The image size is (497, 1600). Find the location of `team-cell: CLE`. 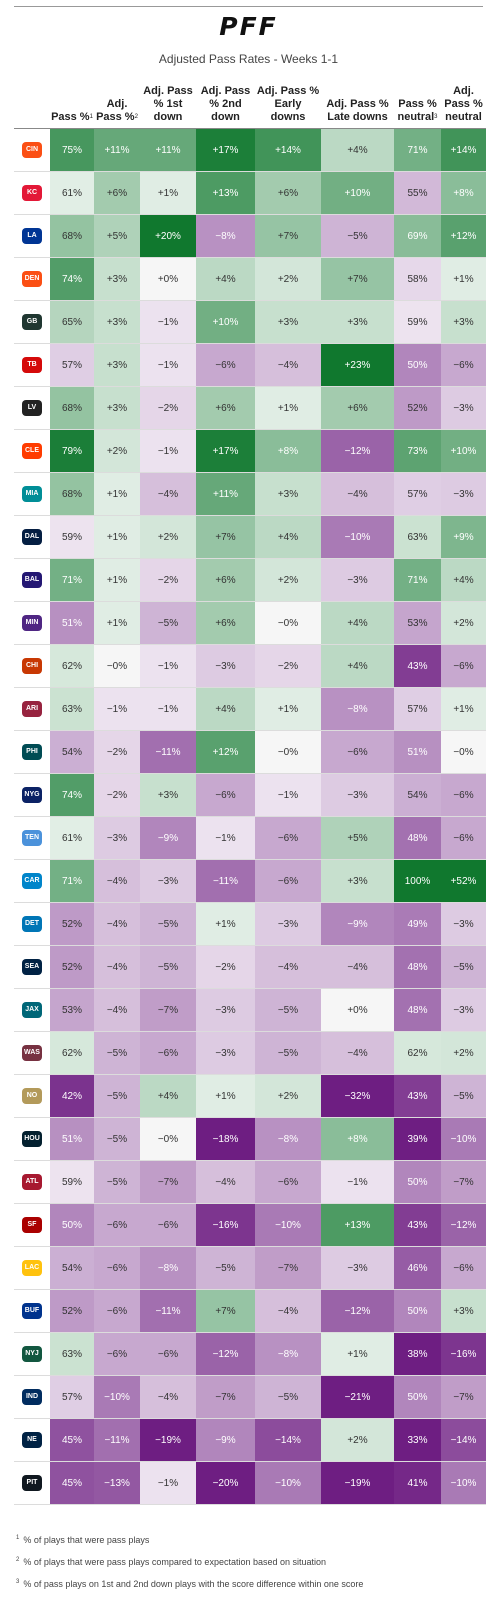

team-cell: CLE is located at coordinates (32, 451).